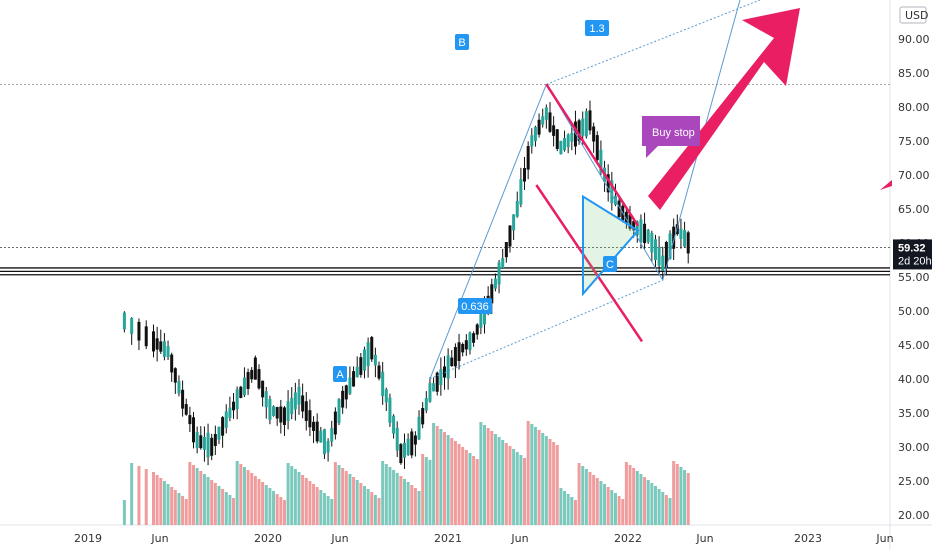  I want to click on fib-0.636-label: 0.636, so click(475, 307).